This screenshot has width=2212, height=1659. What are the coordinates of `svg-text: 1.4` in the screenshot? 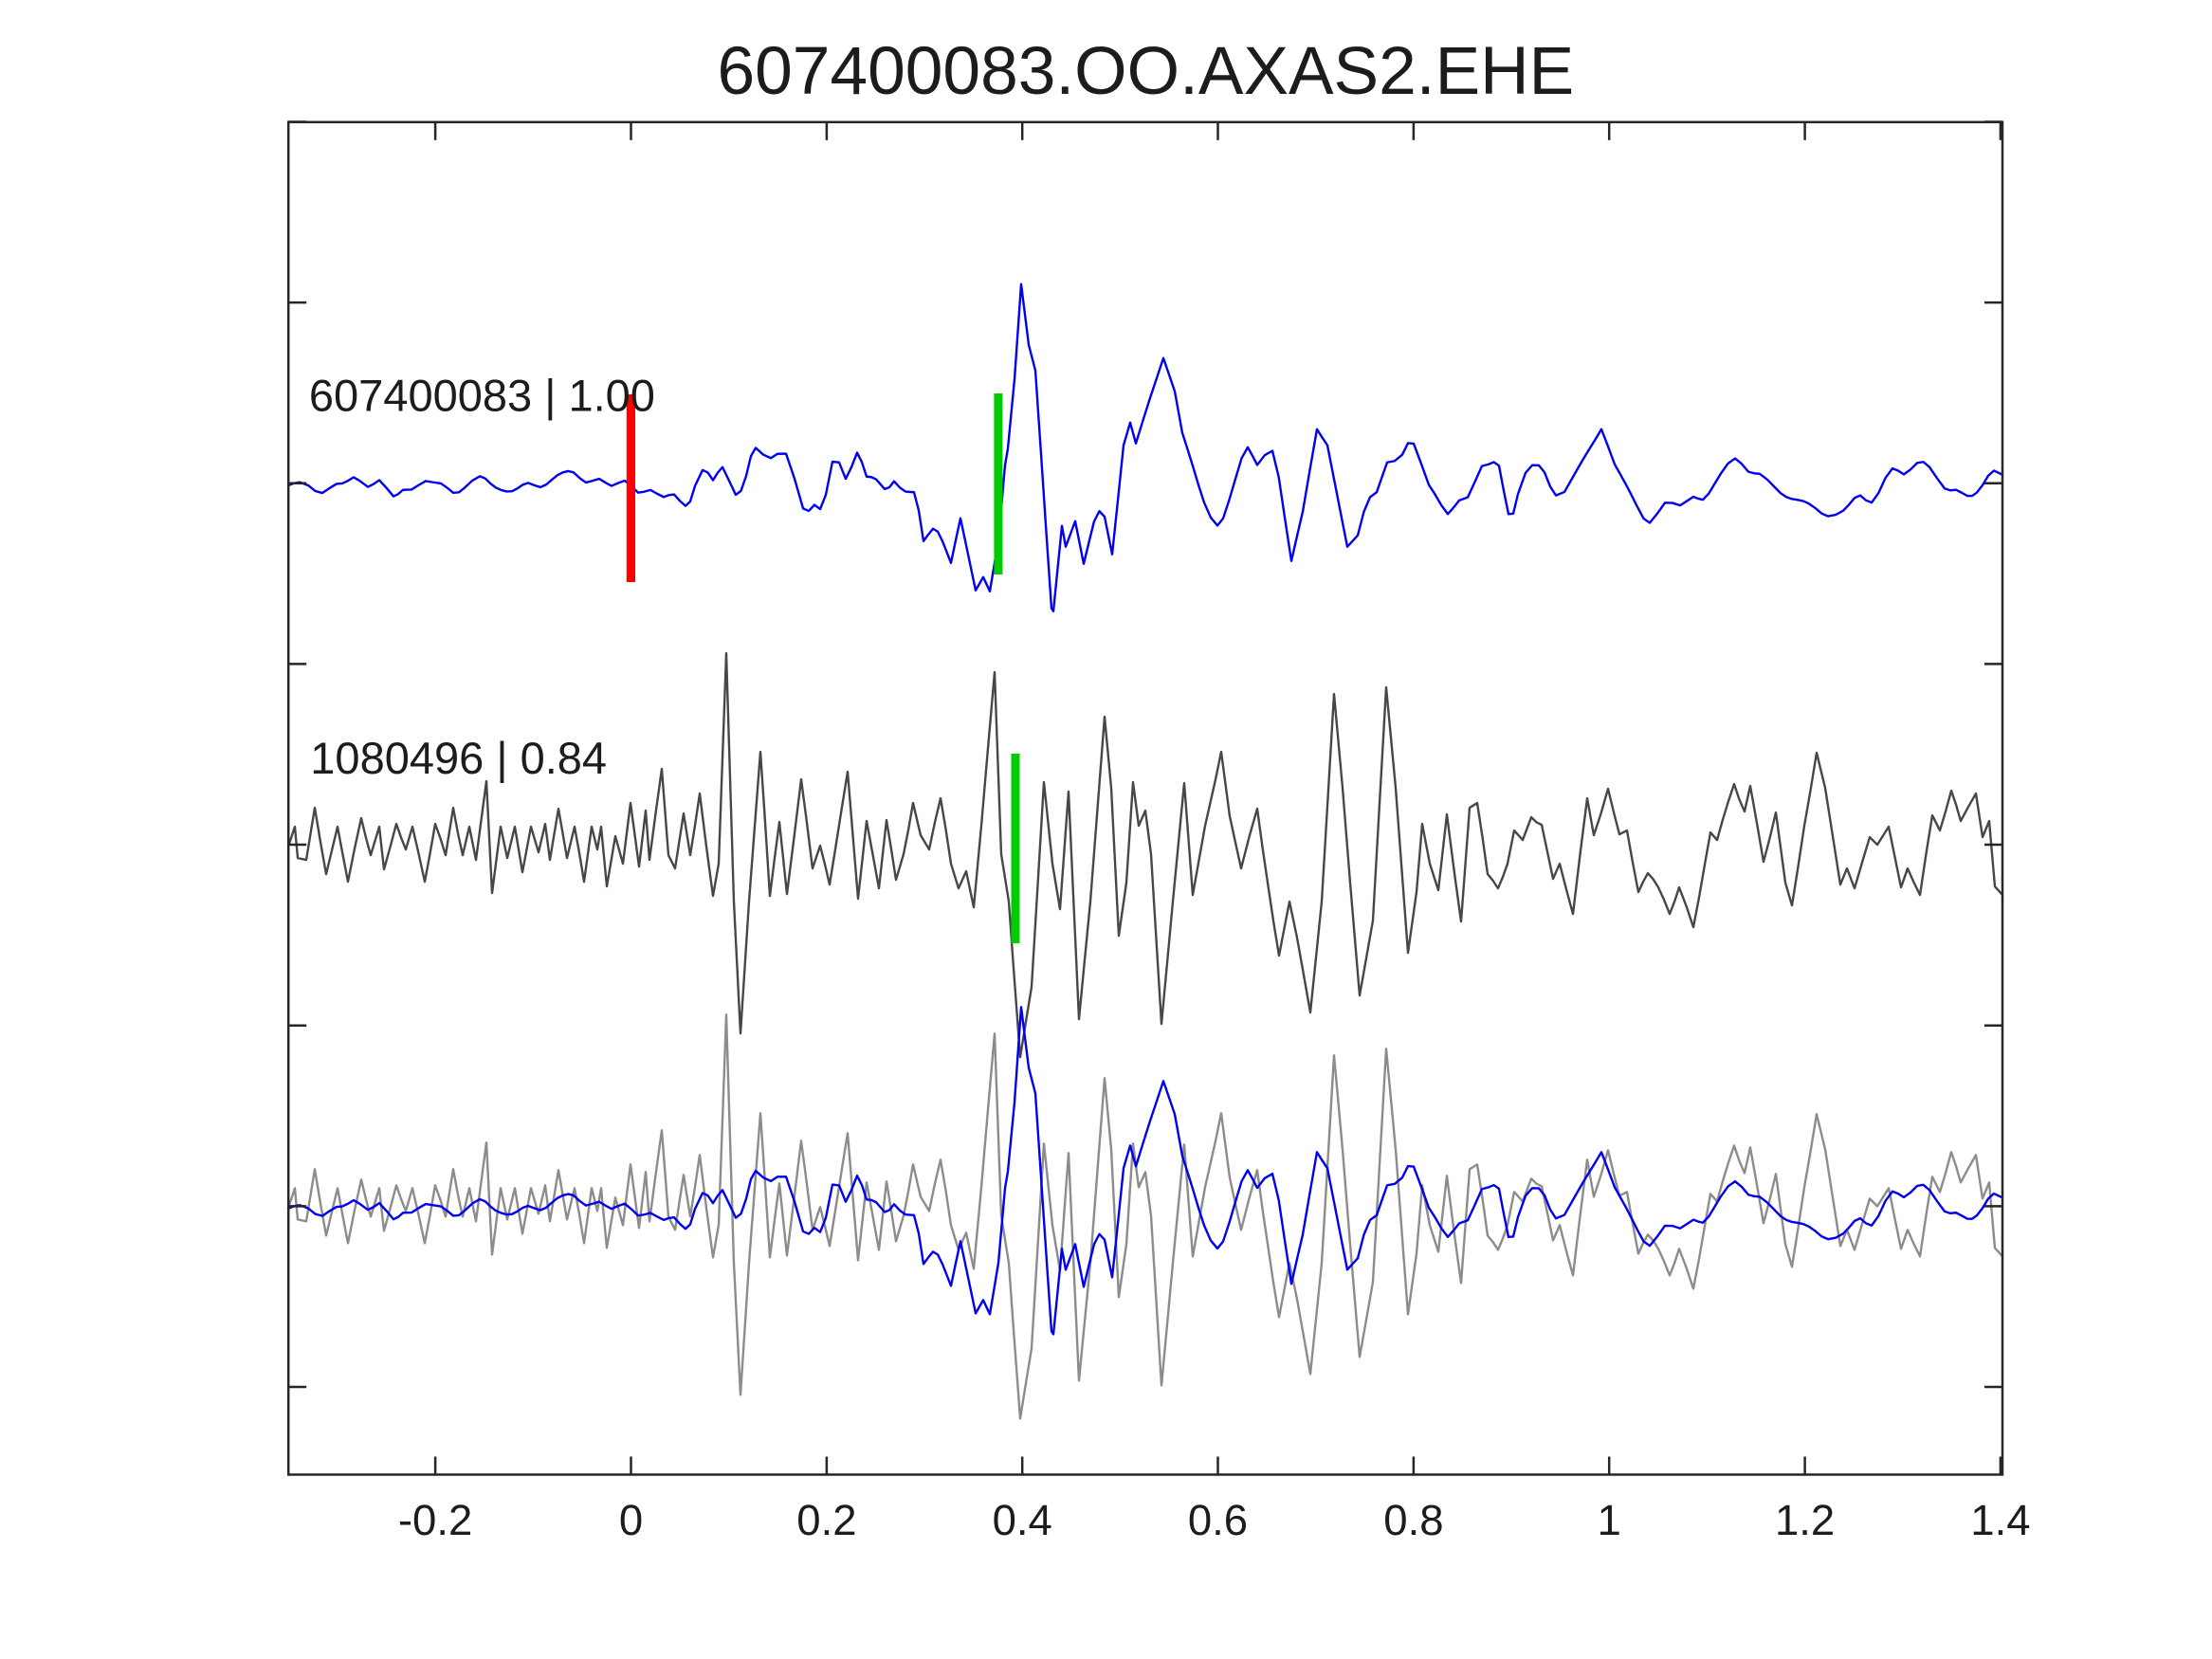 It's located at (2000, 1520).